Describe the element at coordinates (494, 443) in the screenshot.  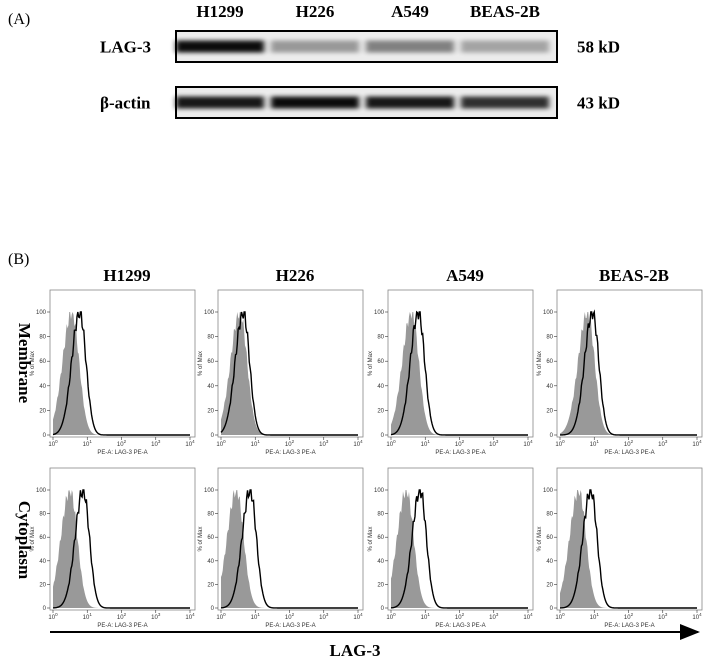
I see `x-tick-label: 10³` at that location.